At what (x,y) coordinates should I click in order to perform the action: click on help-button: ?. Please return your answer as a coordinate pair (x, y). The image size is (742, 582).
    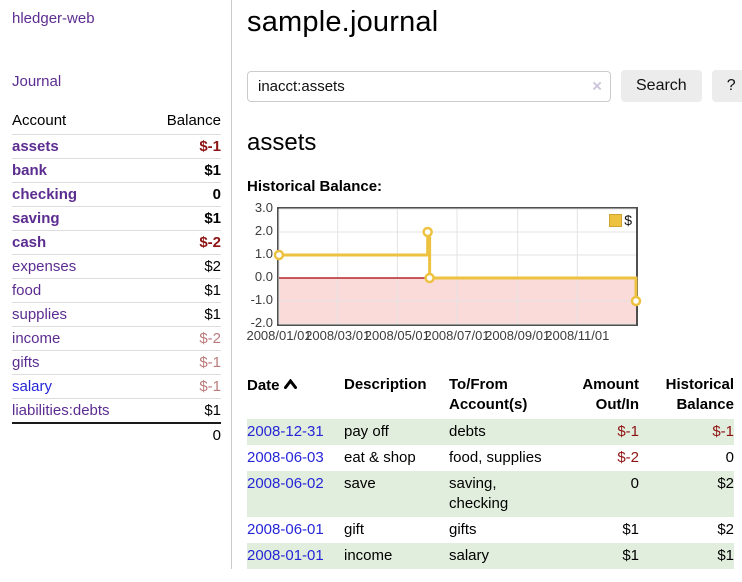
    Looking at the image, I should click on (726, 86).